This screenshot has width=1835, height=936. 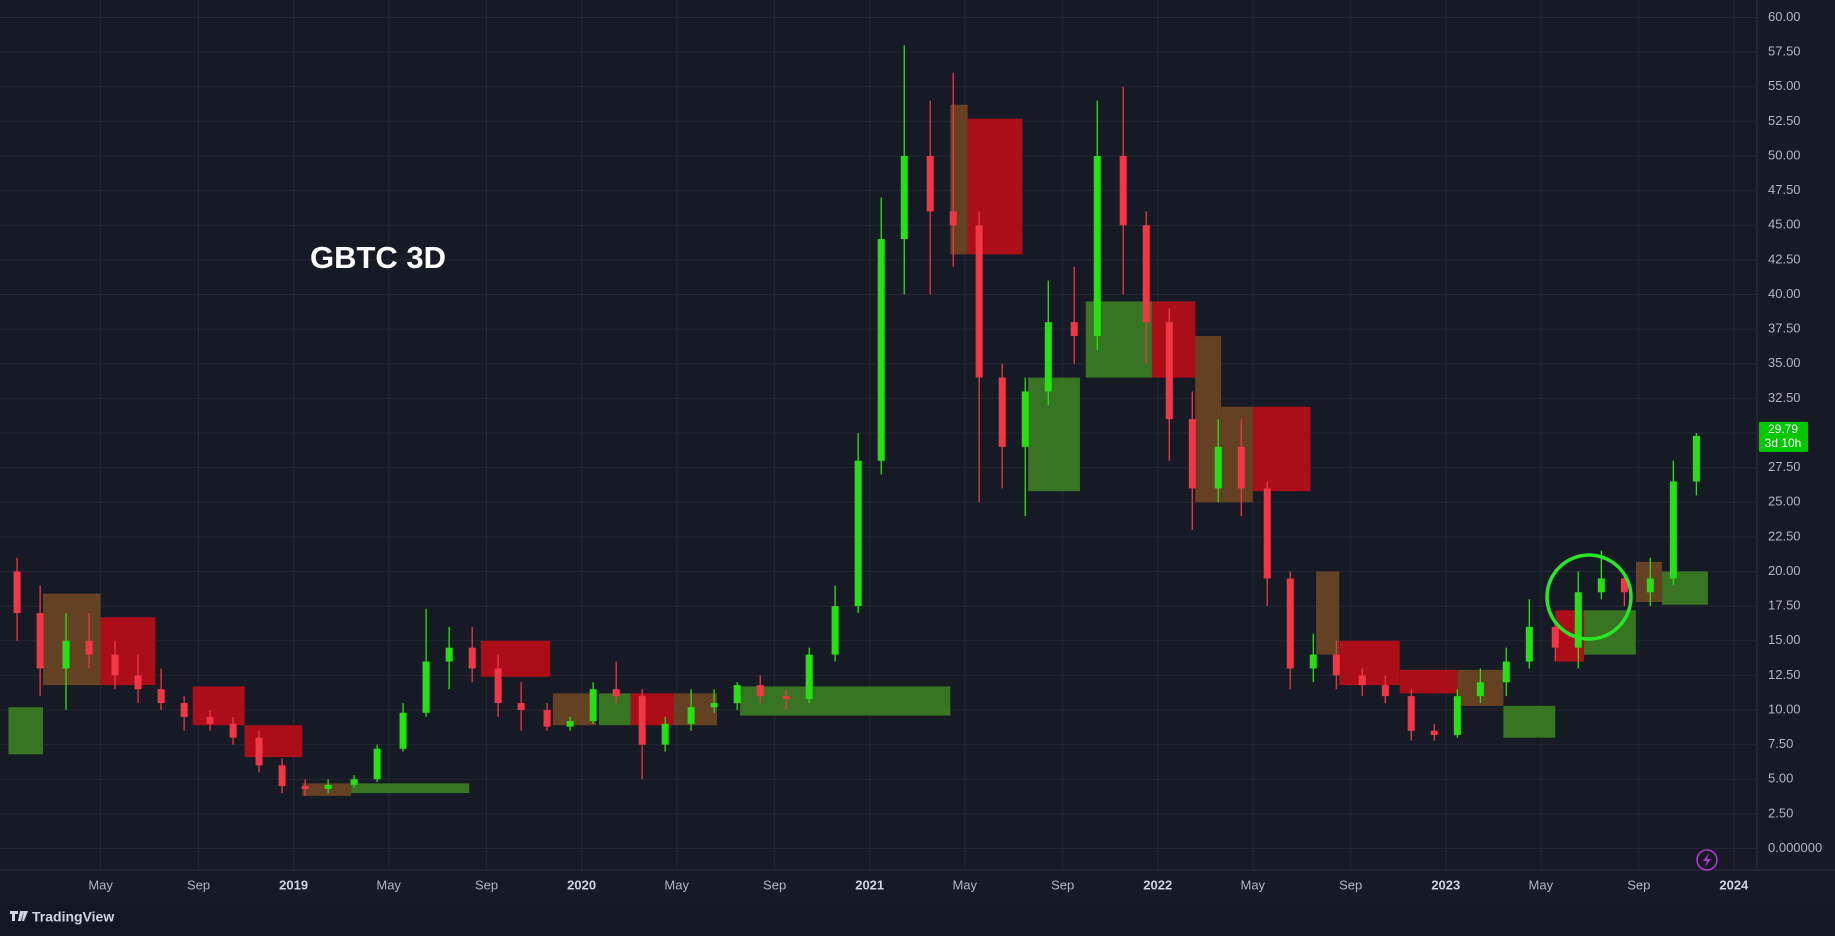 I want to click on price-tag-countdown: 3d 10h, so click(x=1783, y=443).